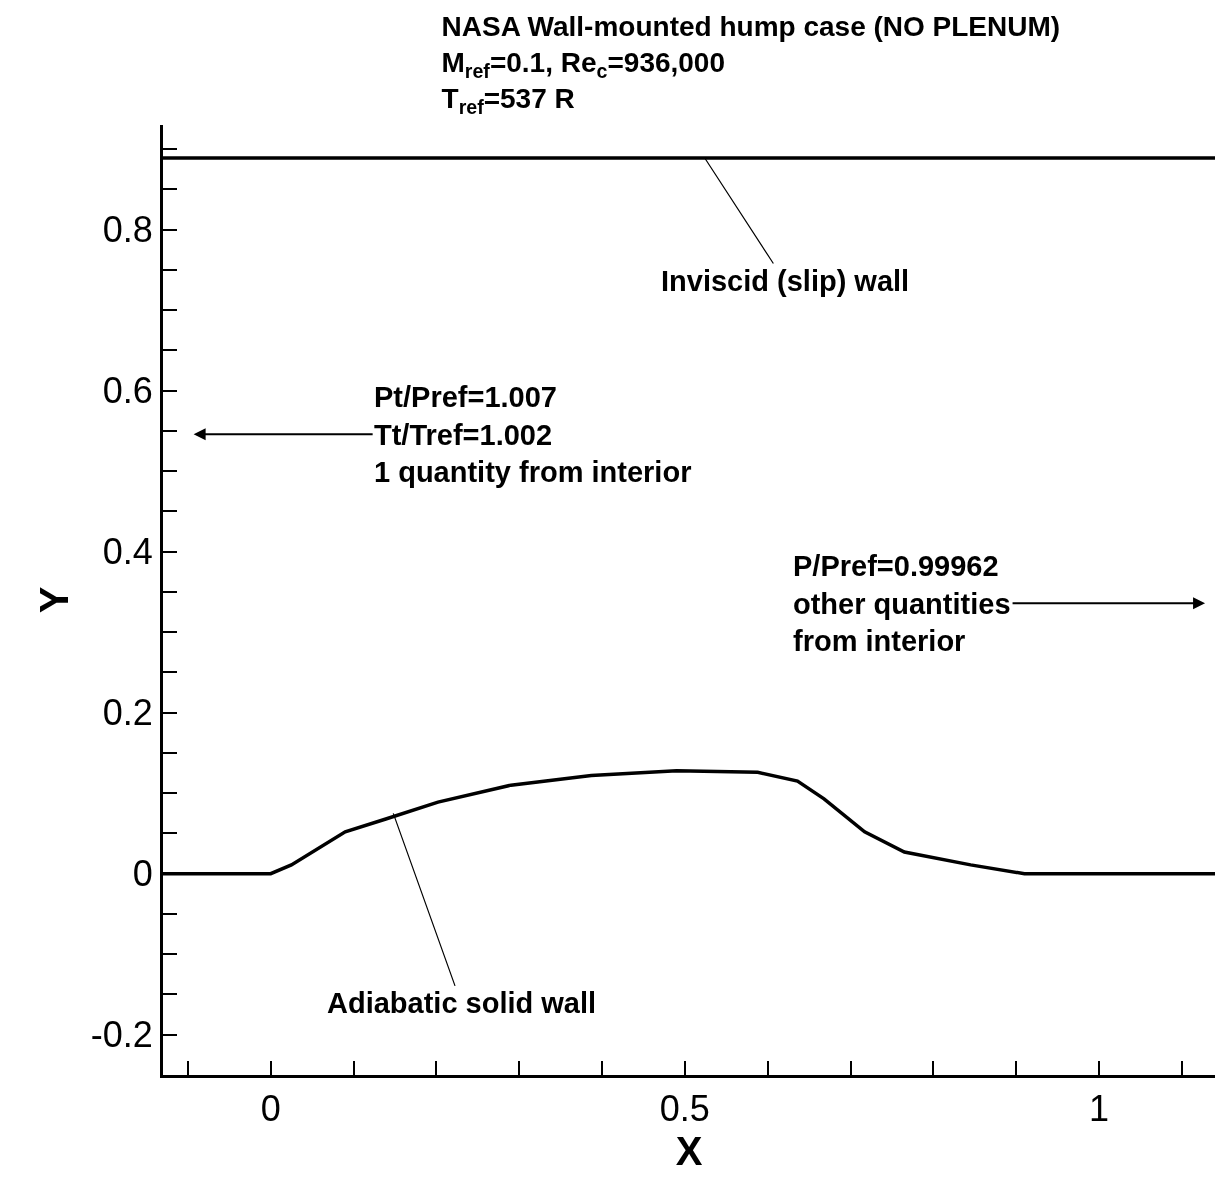 This screenshot has width=1220, height=1185. Describe the element at coordinates (270, 1109) in the screenshot. I see `x-tick-label: 0` at that location.